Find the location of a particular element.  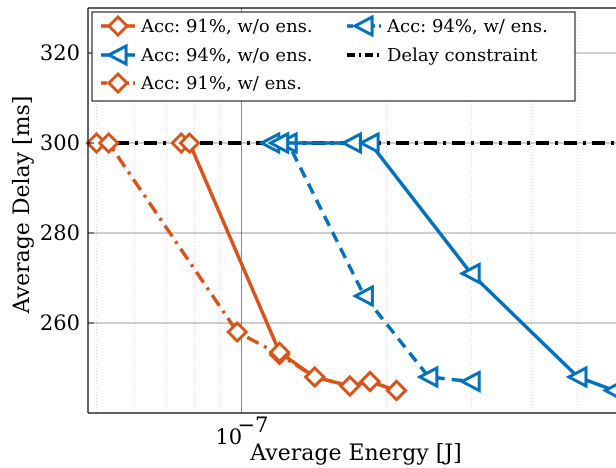

y-tick-label: 300 is located at coordinates (60, 143).